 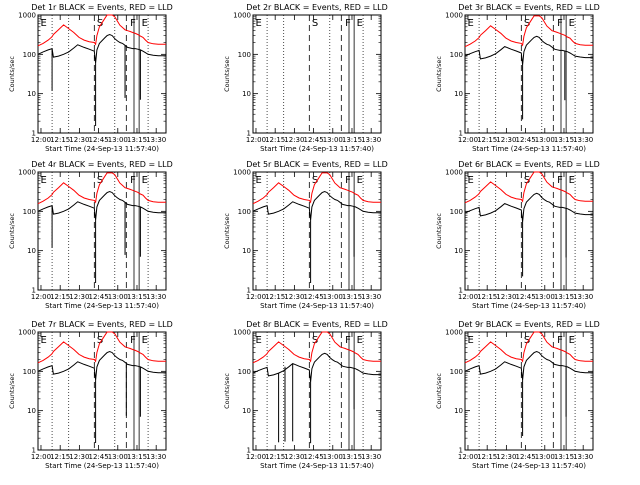 What do you see at coordinates (529, 7) in the screenshot?
I see `plot-title: Det 3r BLACK = Events, RED = LLD` at bounding box center [529, 7].